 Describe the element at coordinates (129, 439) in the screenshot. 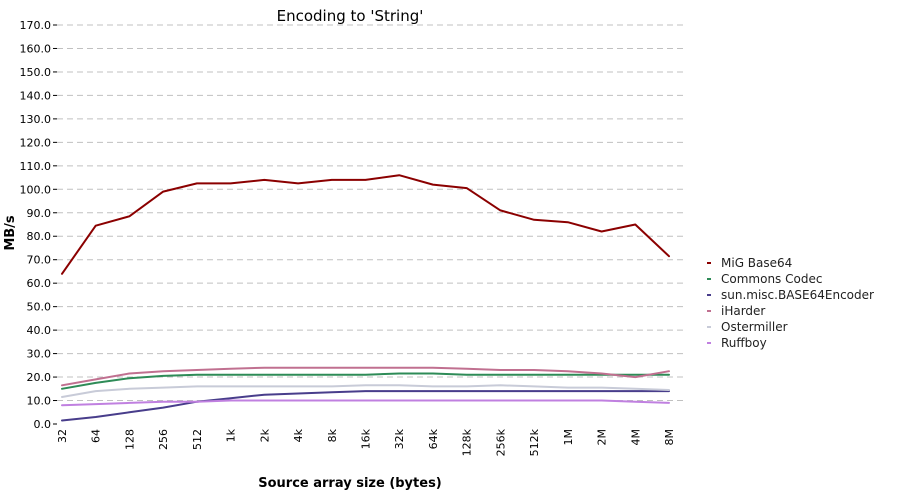

I see `x-tick-label: 128` at that location.